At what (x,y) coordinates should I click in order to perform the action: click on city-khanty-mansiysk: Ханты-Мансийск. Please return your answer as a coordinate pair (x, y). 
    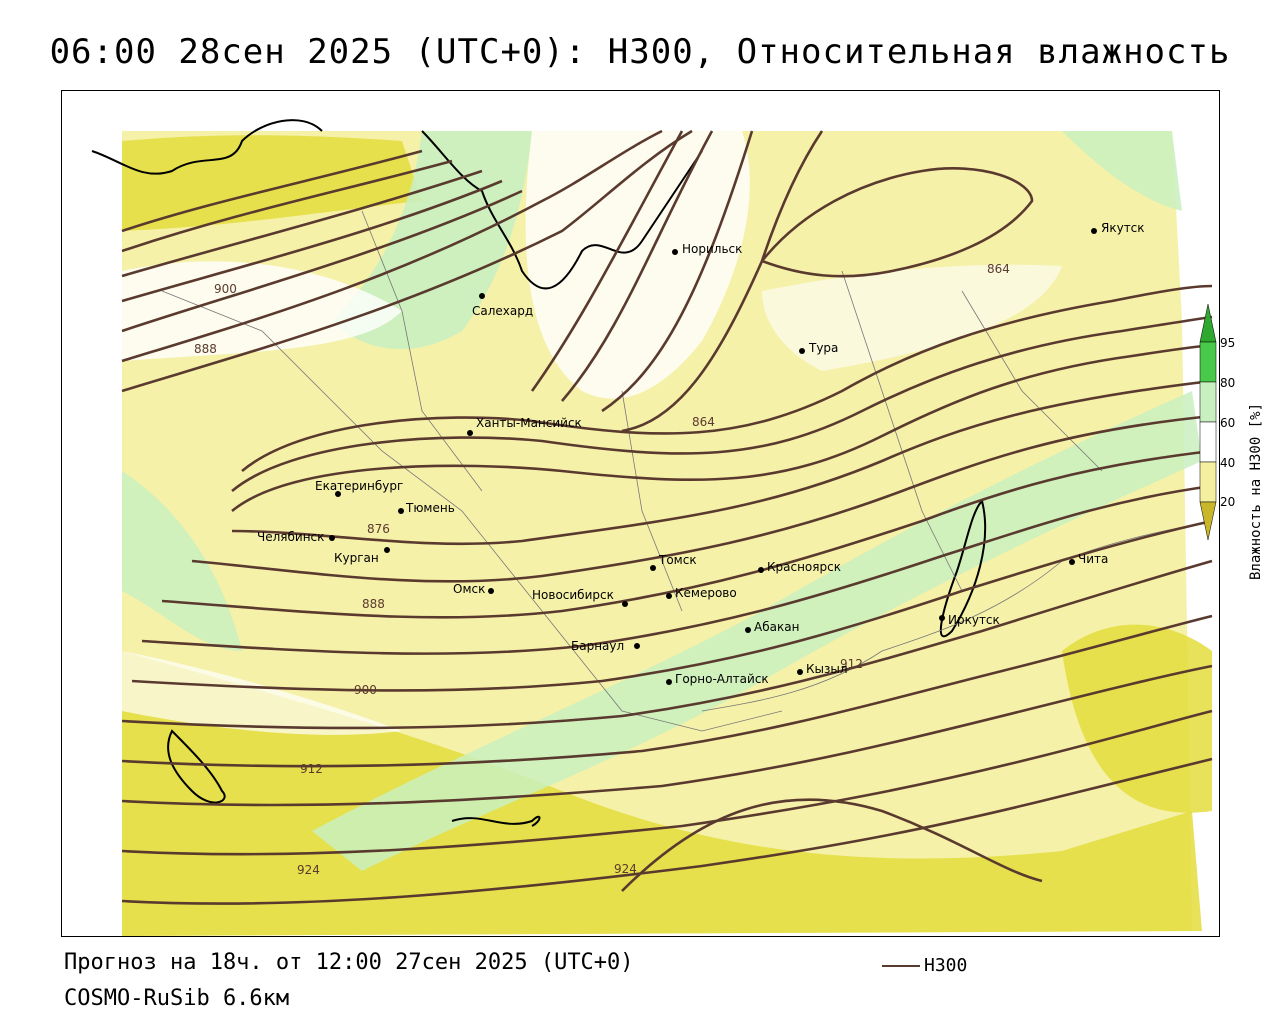
    Looking at the image, I should click on (524, 426).